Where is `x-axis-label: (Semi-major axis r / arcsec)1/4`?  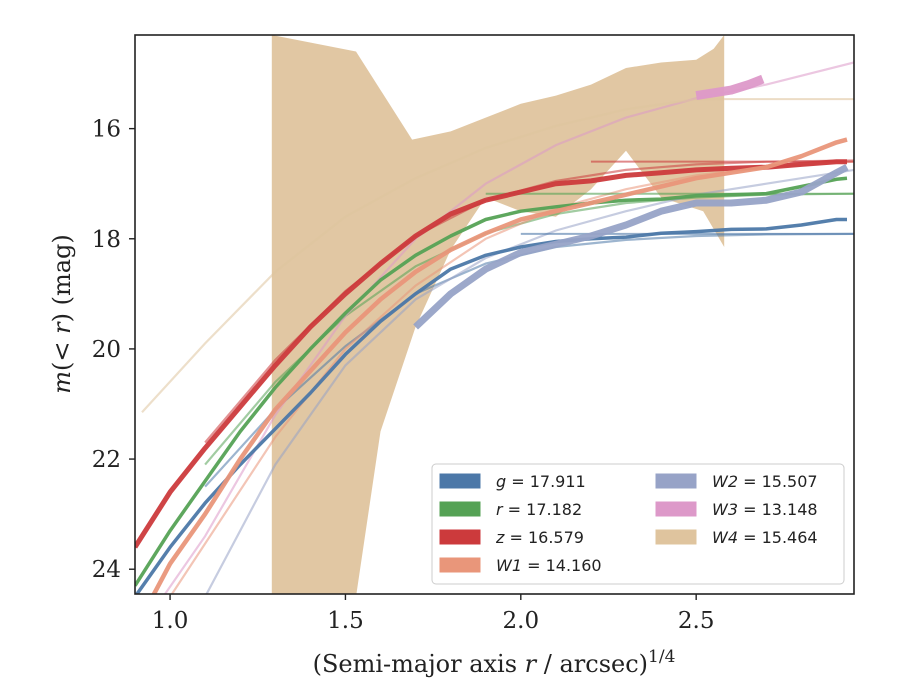
x-axis-label: (Semi-major axis r / arcsec)1/4 is located at coordinates (494, 662).